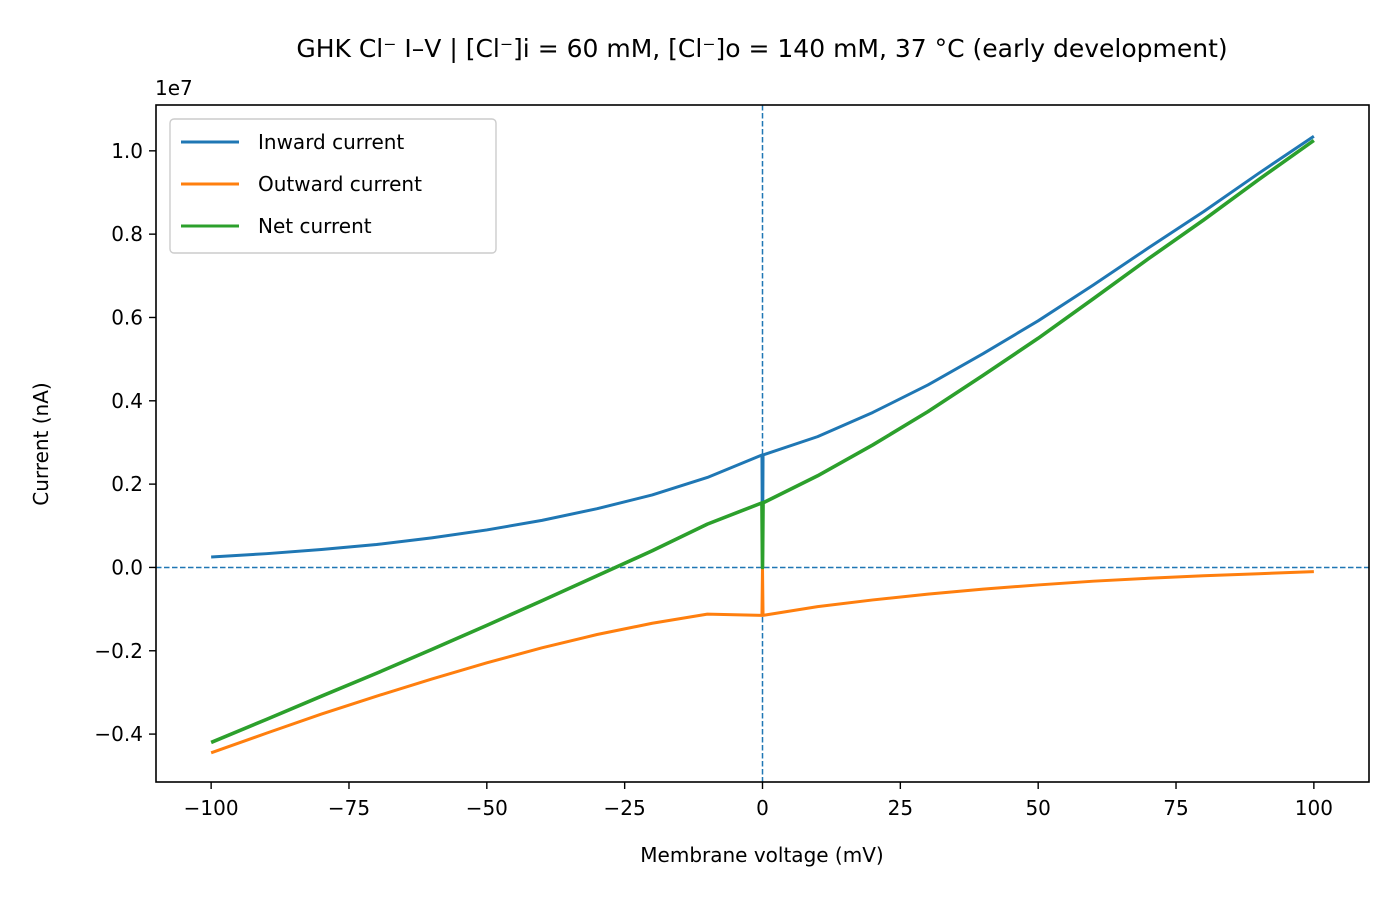 The image size is (1400, 900). What do you see at coordinates (900, 808) in the screenshot?
I see `x-tick-label: 25` at bounding box center [900, 808].